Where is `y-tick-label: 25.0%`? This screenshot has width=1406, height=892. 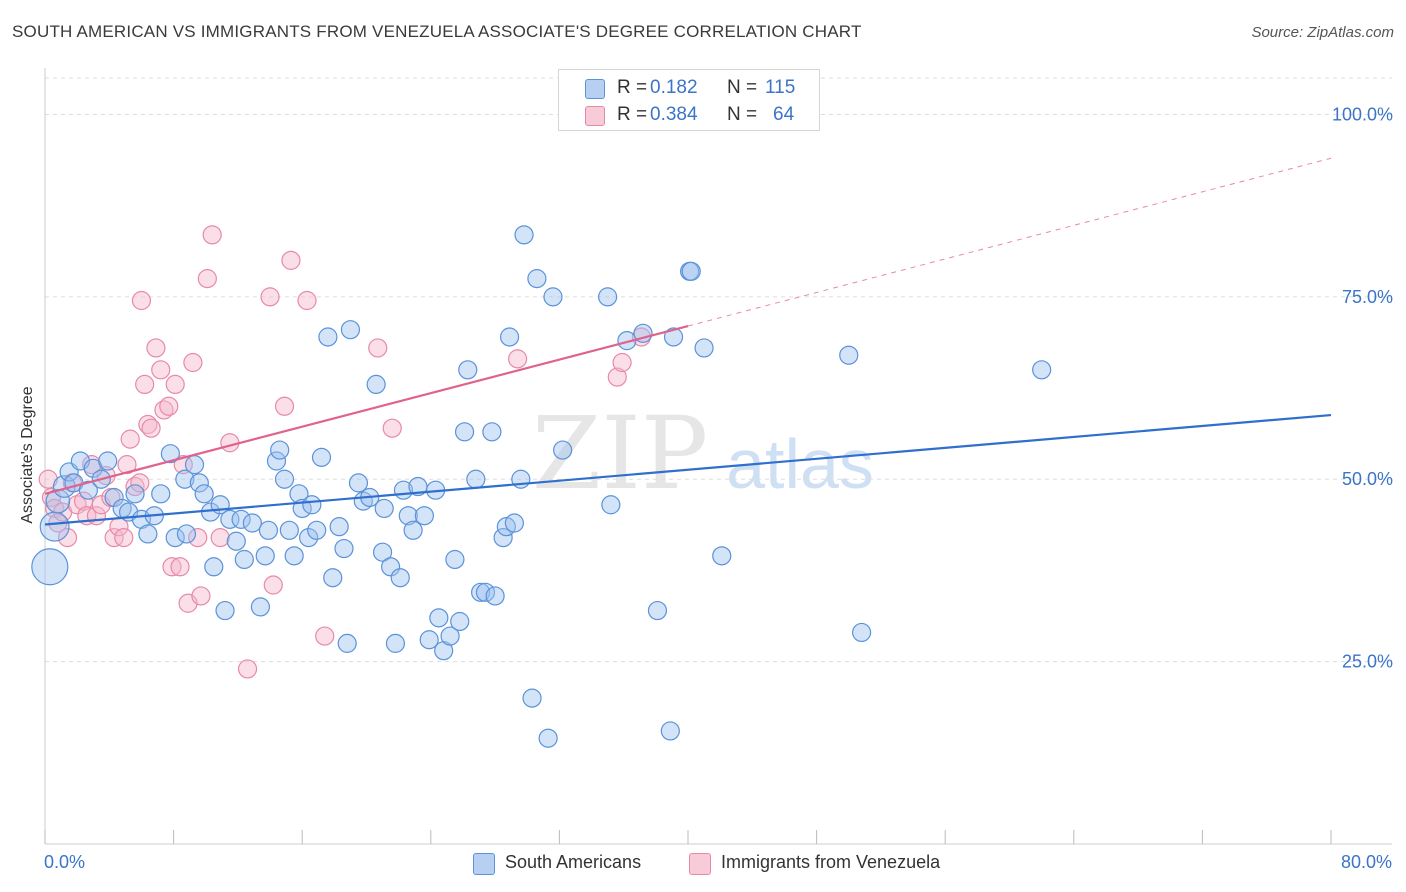
y-tick-label: 25.0% is located at coordinates (1367, 662).